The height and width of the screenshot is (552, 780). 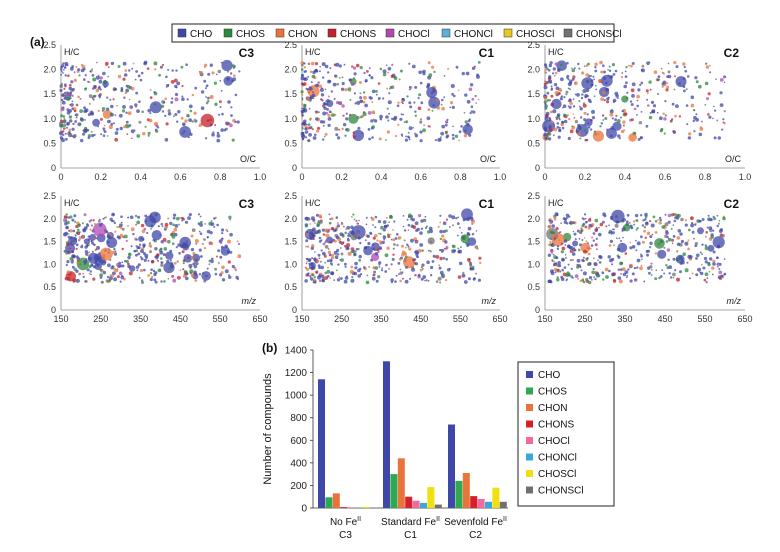 I want to click on legend-swatch, so click(x=332, y=33).